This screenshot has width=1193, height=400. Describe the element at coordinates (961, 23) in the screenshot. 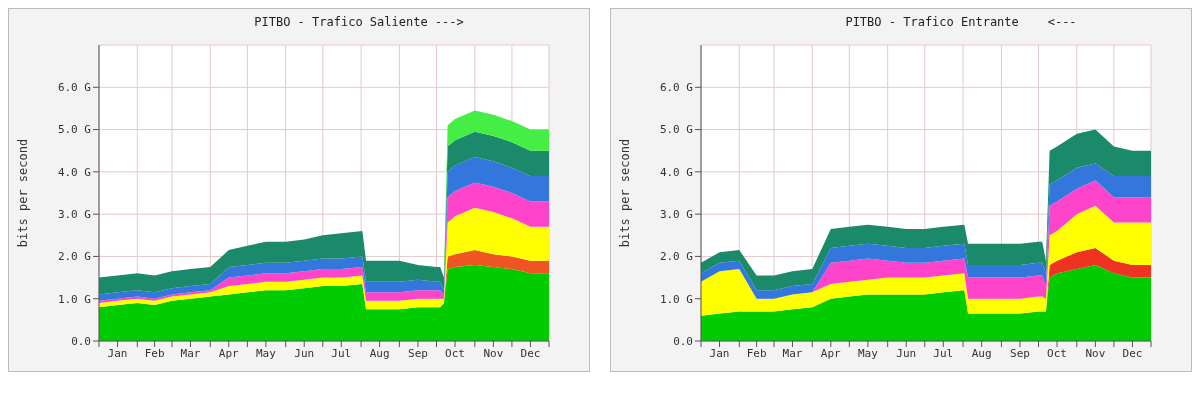

I see `chart-title: PITBO - Trafico Entrante <---` at that location.